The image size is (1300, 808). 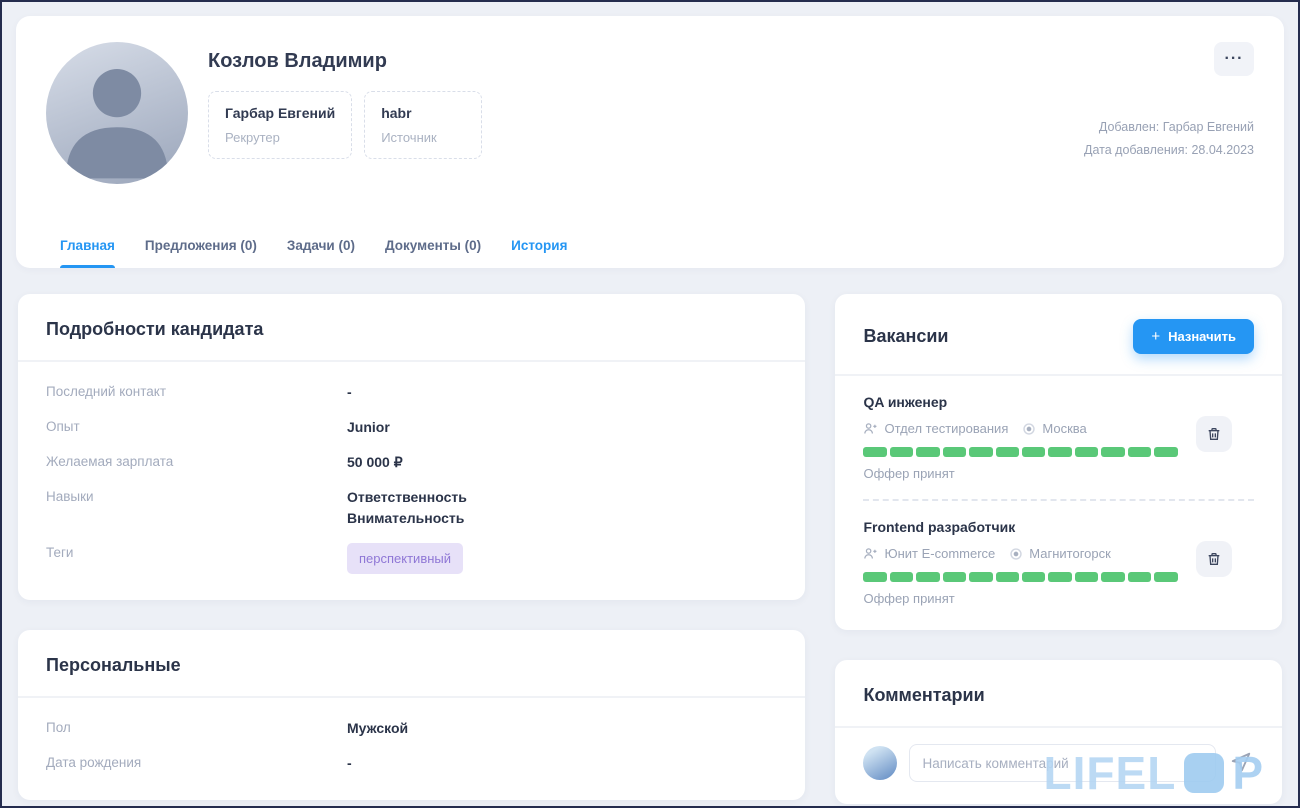 What do you see at coordinates (411, 508) in the screenshot?
I see `row-skills: Навыки Ответственность Внимательность` at bounding box center [411, 508].